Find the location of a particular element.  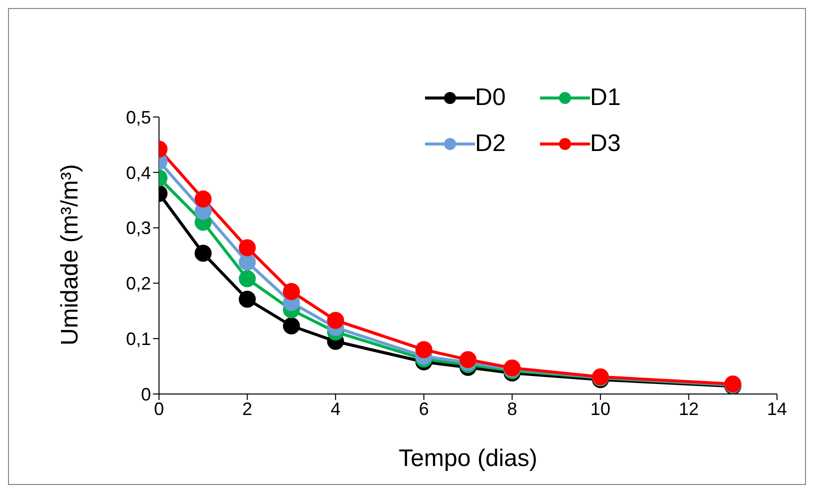

y-tick-label: 0,4 is located at coordinates (138, 172).